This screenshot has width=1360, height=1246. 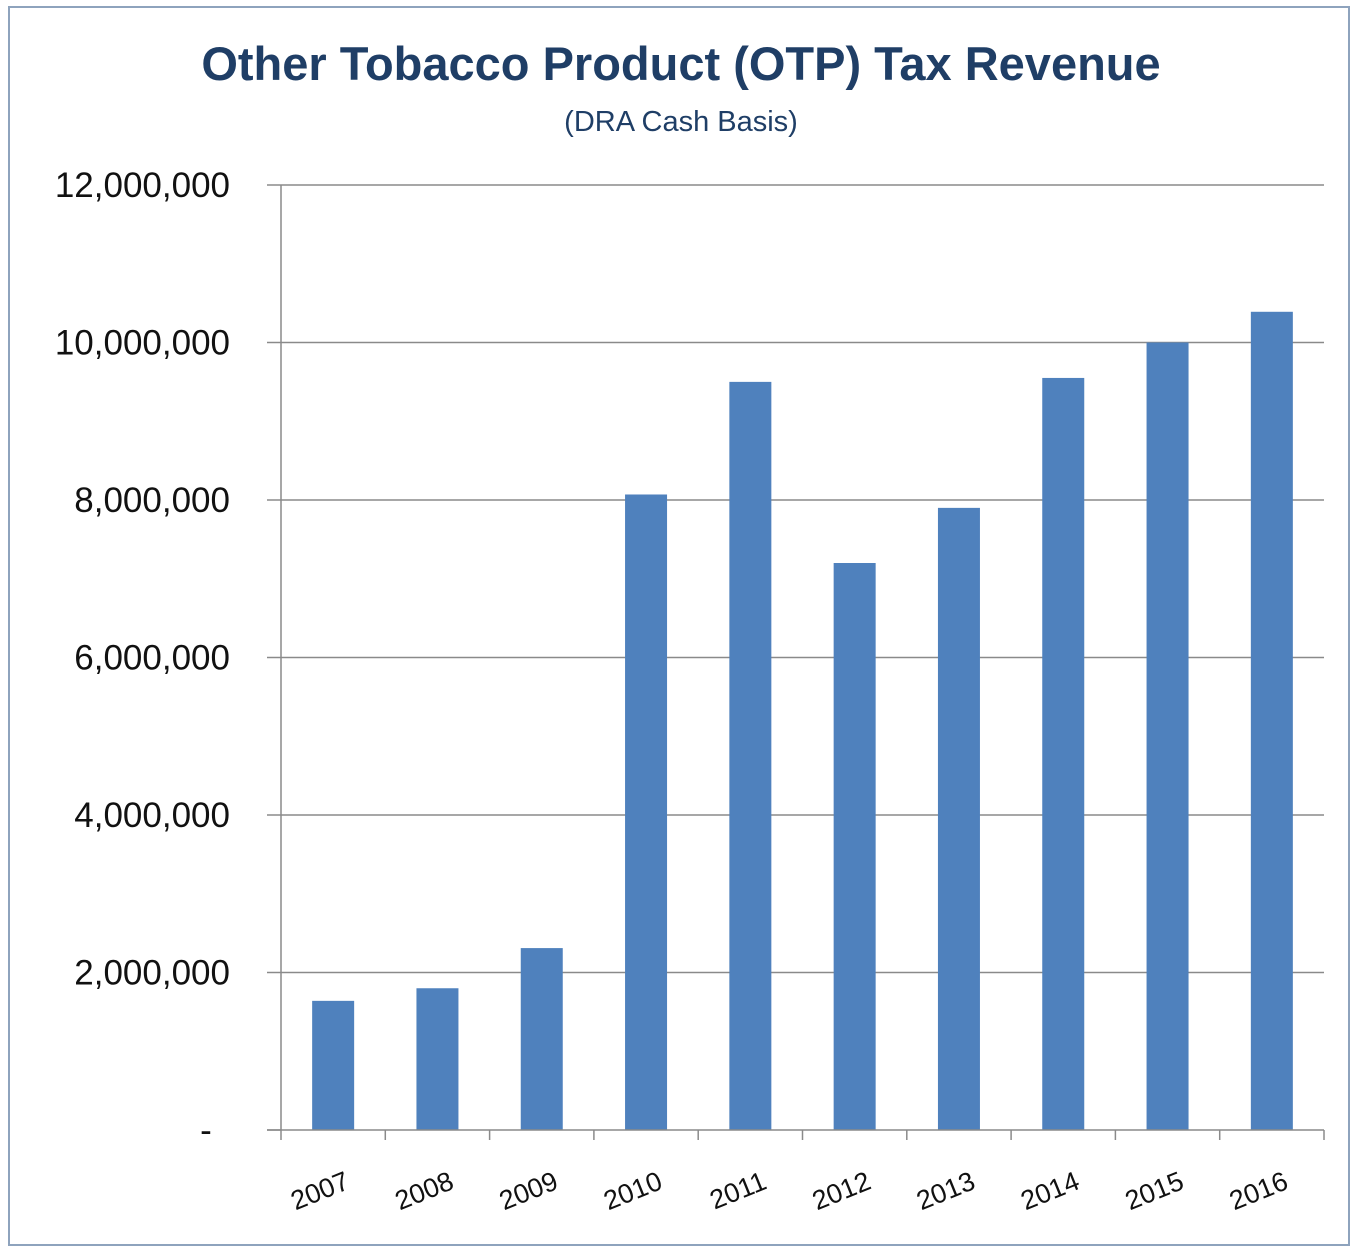 I want to click on x-tick-label: 2012, so click(x=841, y=1191).